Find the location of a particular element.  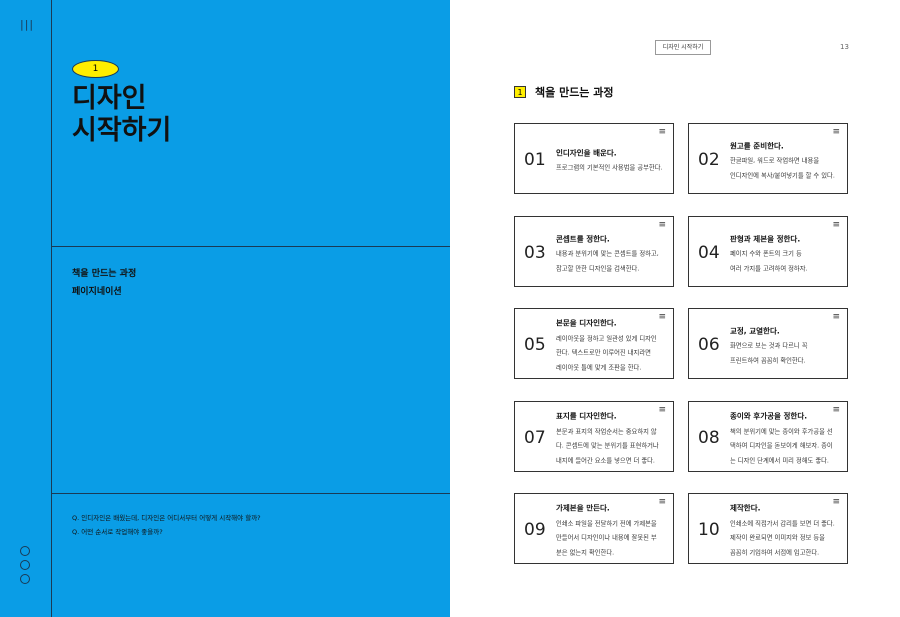

toc: 책을 만드는 과정 페이지네이션 is located at coordinates (104, 283).